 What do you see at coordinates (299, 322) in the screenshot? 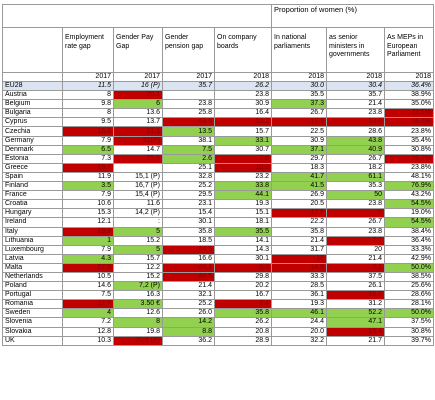
I see `value-cell: 24.4` at bounding box center [299, 322].